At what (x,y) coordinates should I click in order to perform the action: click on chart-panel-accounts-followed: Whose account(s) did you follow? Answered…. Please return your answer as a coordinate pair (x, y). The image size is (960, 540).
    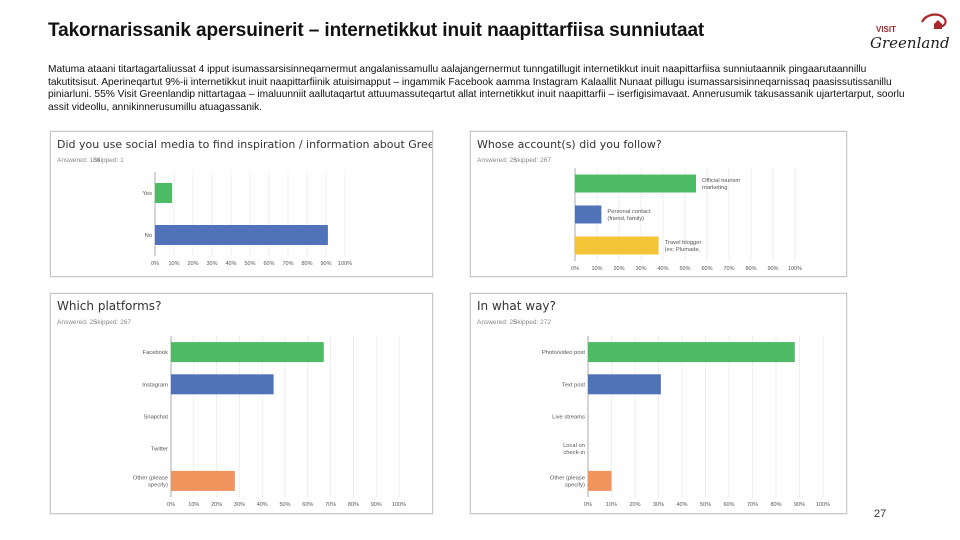
    Looking at the image, I should click on (658, 204).